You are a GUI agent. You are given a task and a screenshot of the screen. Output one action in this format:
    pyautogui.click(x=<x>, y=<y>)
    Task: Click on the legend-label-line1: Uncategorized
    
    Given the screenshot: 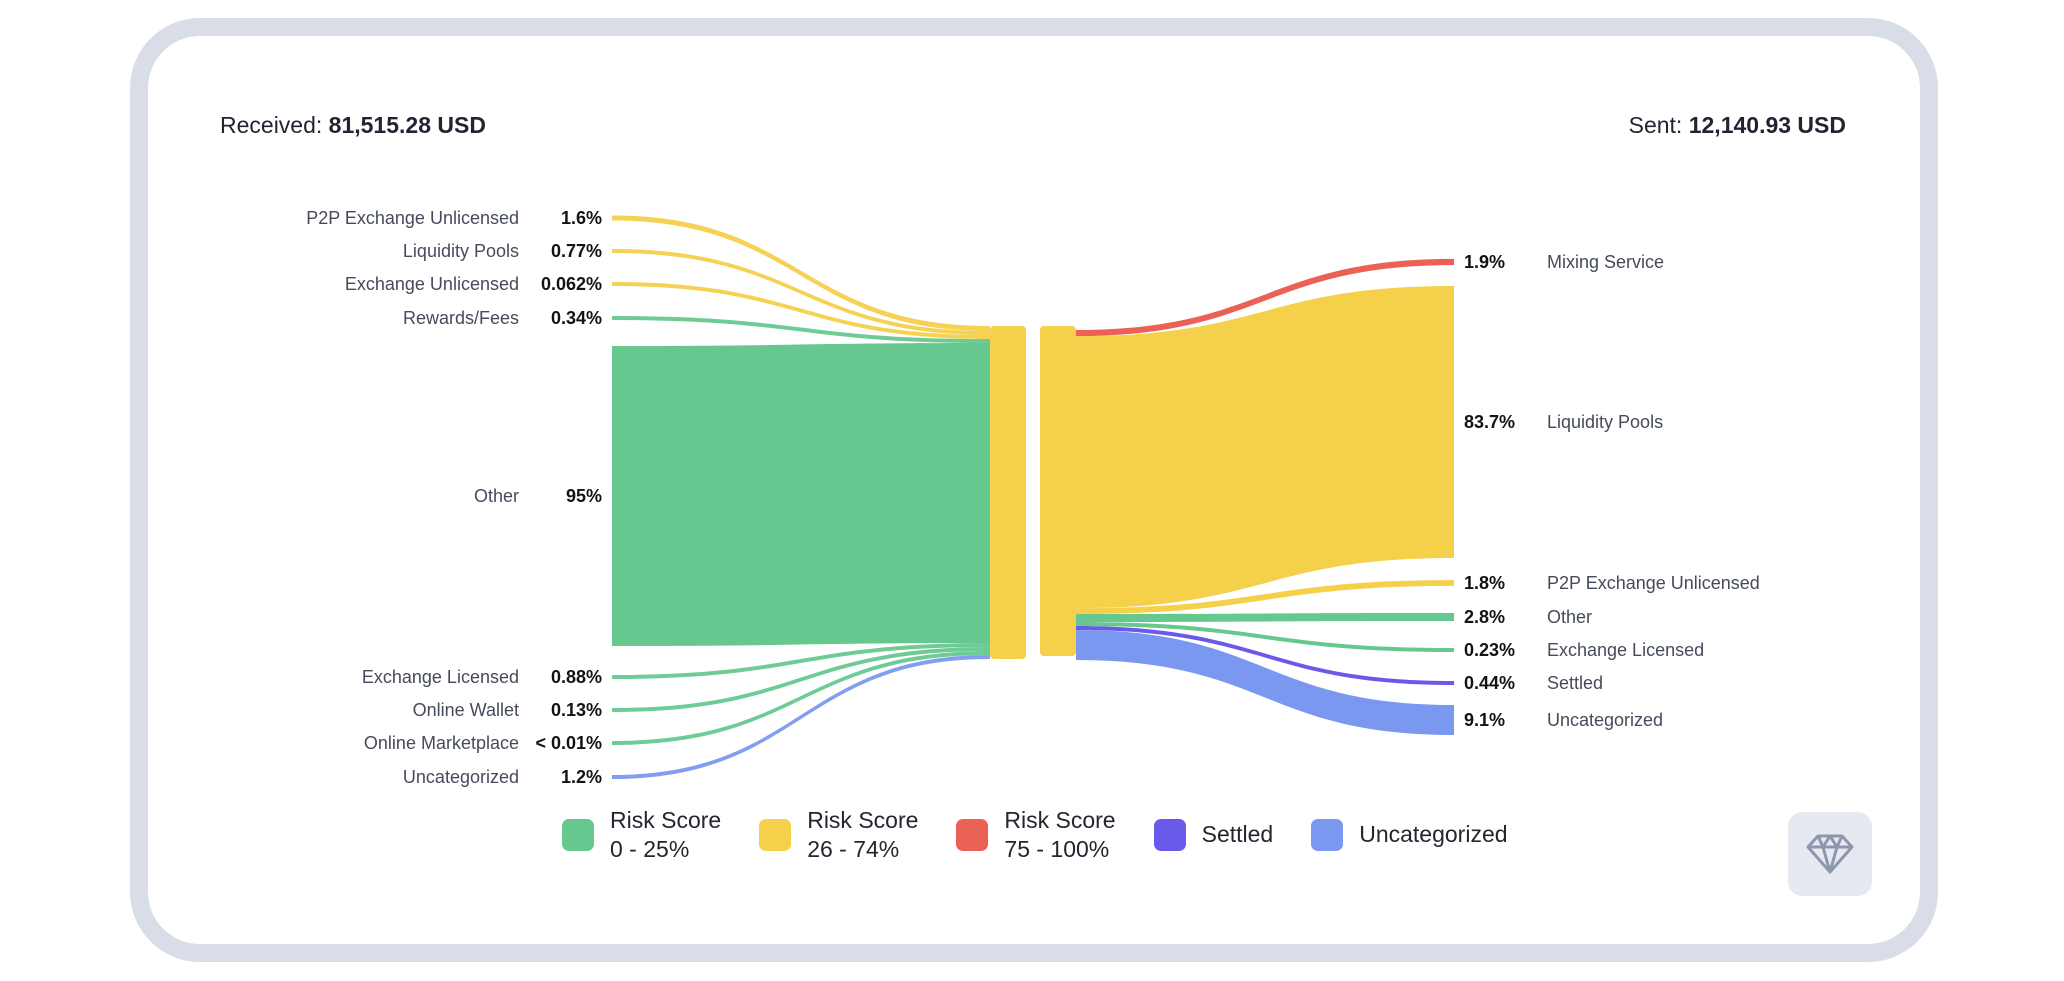 What is the action you would take?
    pyautogui.click(x=1433, y=834)
    